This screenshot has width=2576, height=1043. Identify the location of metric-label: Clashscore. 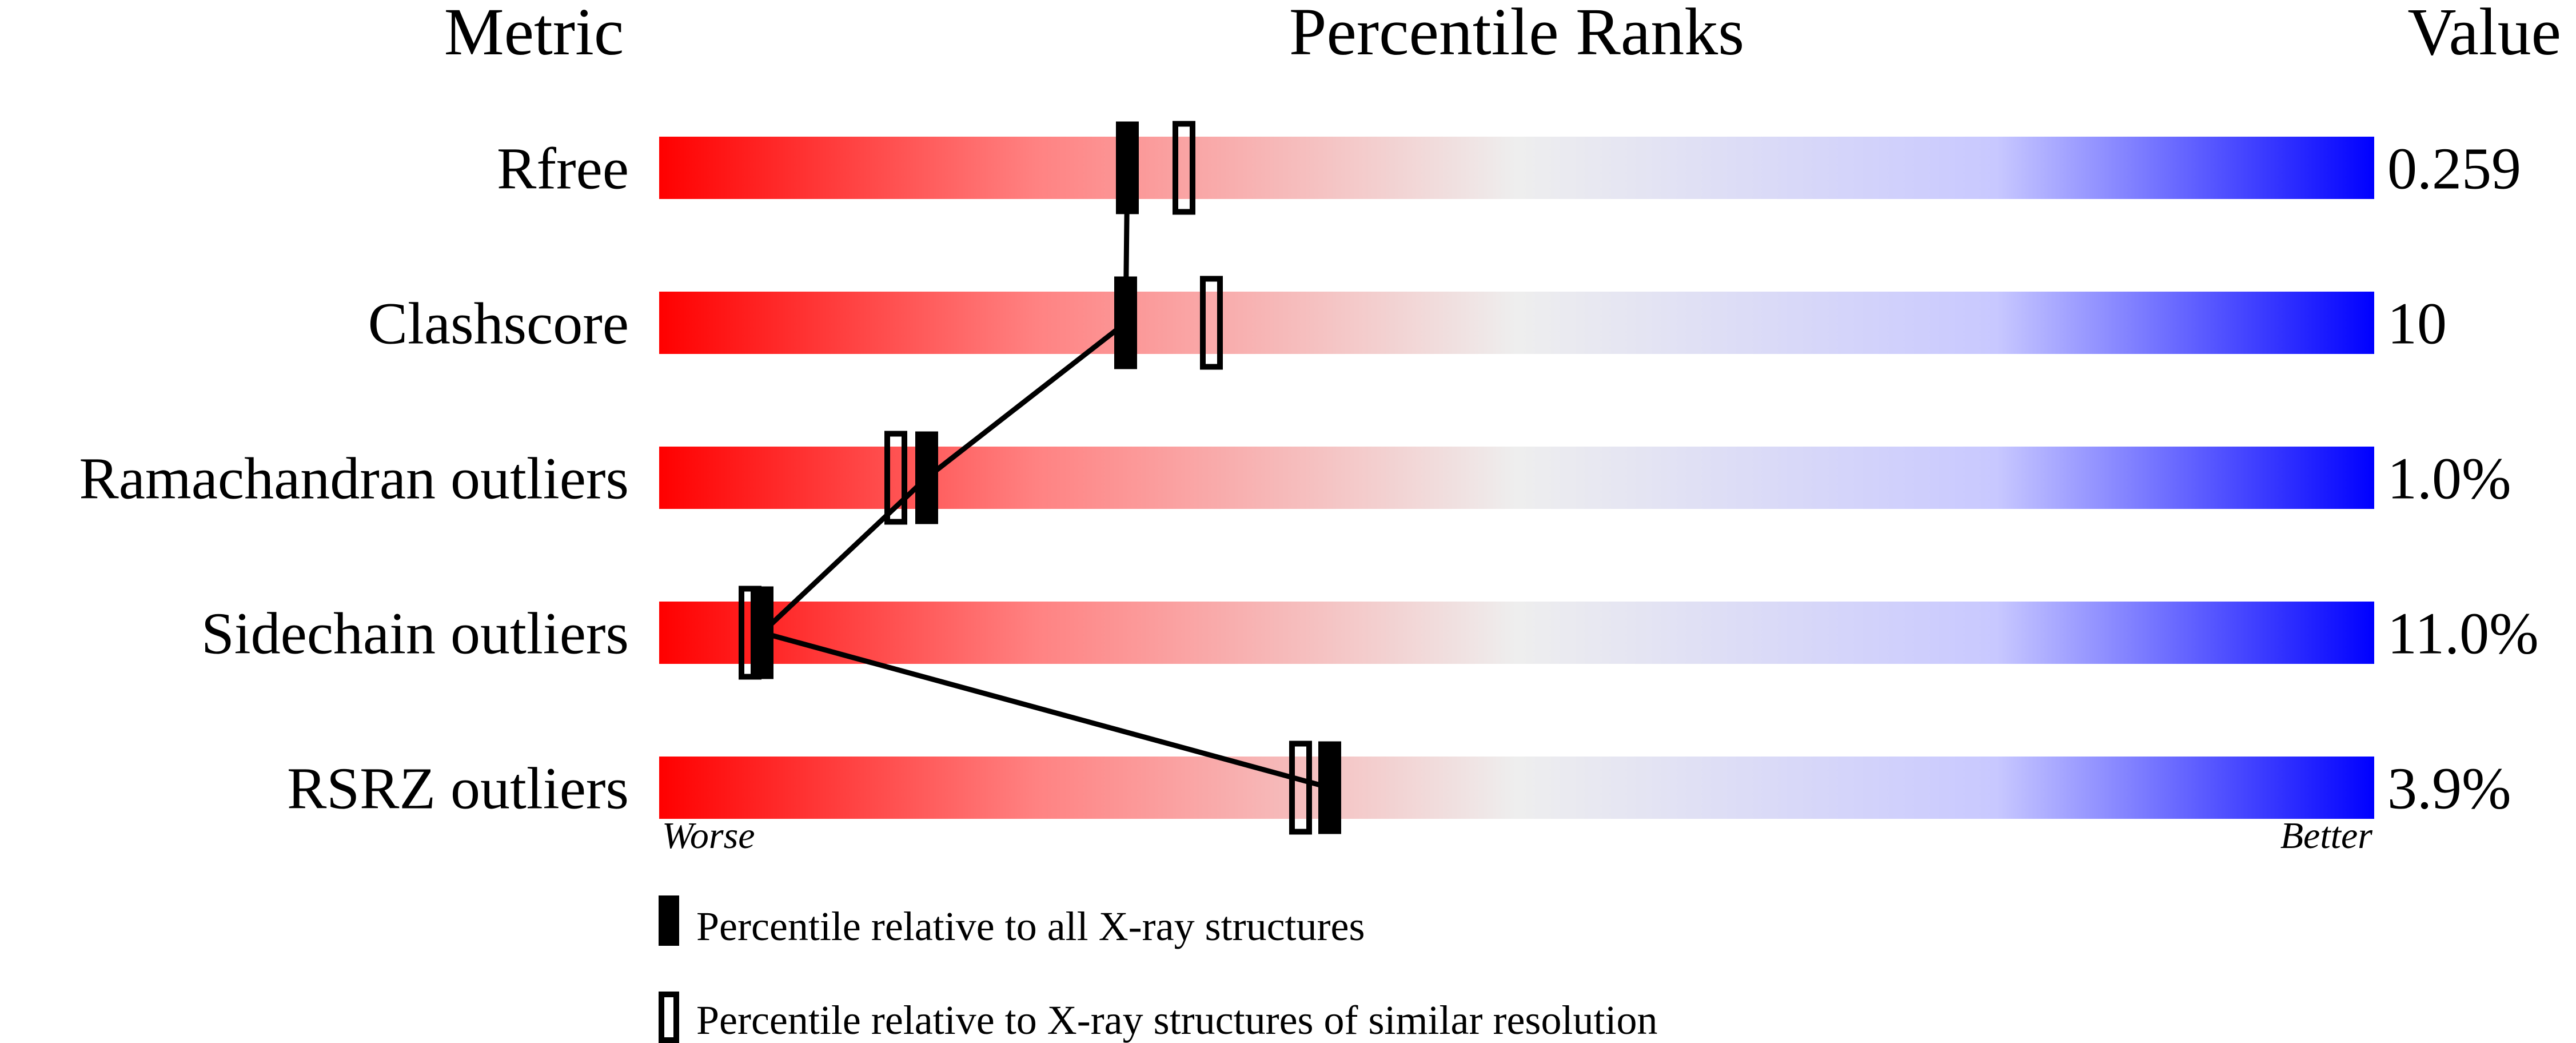
(498, 324).